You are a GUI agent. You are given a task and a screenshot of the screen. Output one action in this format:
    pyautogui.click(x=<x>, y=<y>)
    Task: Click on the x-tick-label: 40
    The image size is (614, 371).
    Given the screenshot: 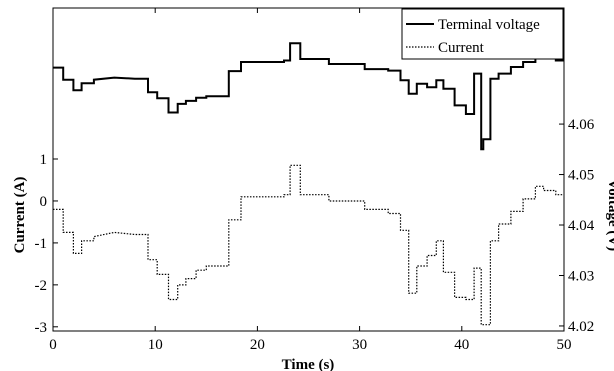 What is the action you would take?
    pyautogui.click(x=461, y=345)
    